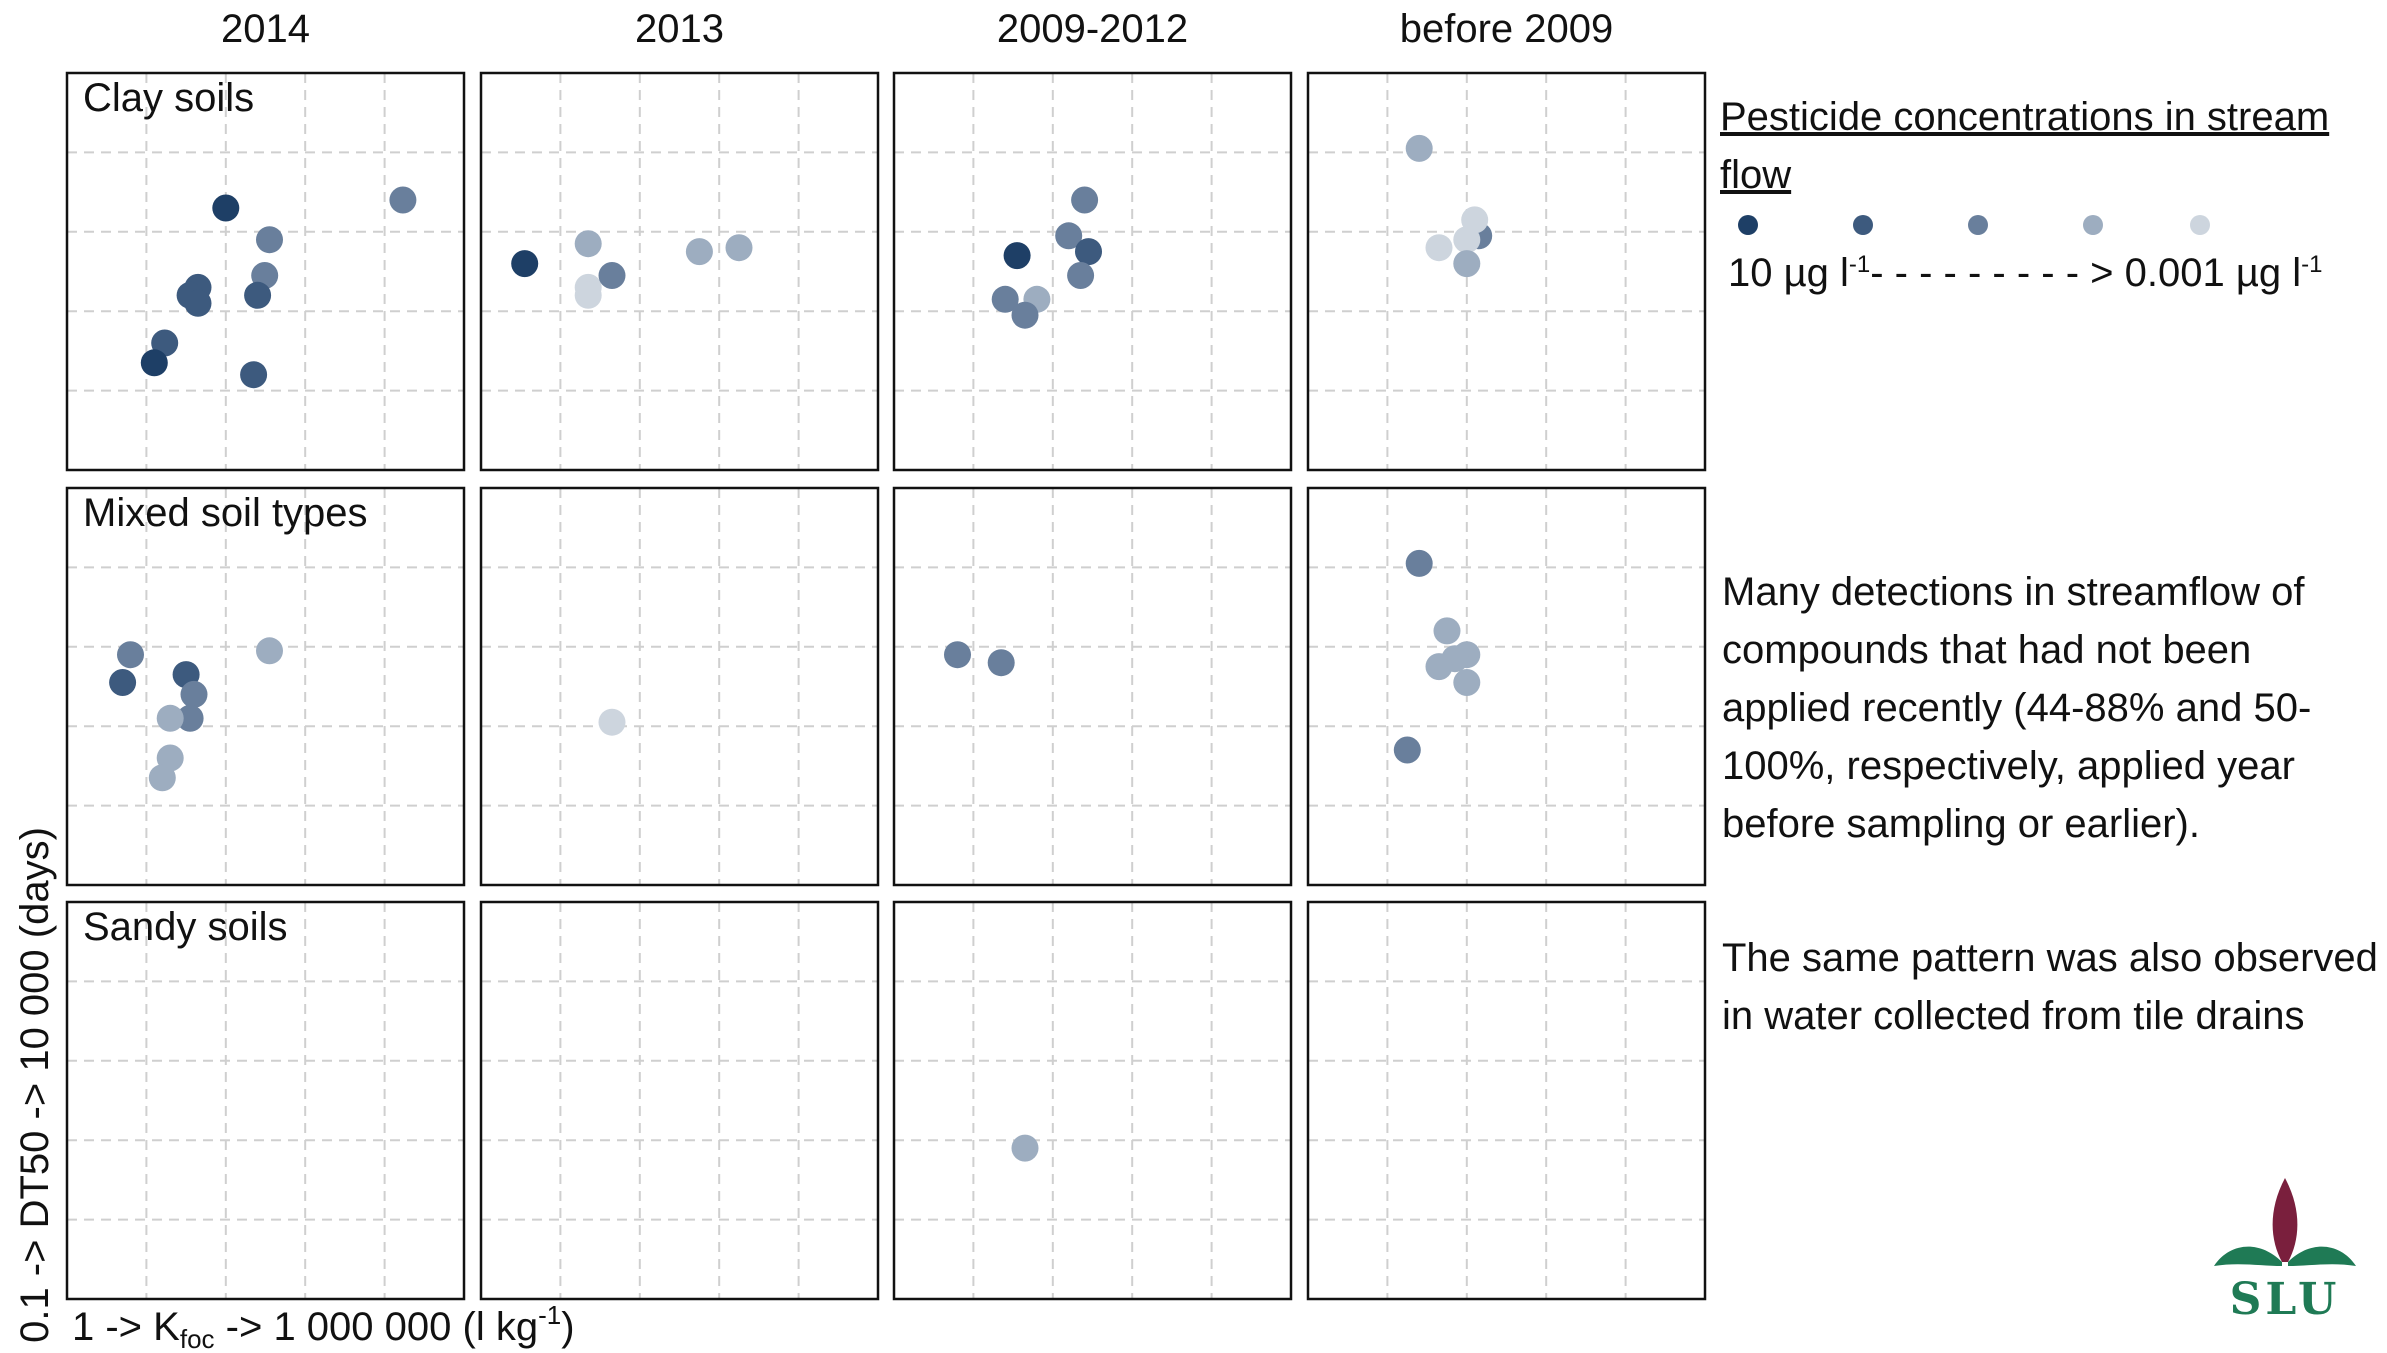 The height and width of the screenshot is (1353, 2387). I want to click on legend-title: Pesticide concentrations in stream flow, so click(2025, 146).